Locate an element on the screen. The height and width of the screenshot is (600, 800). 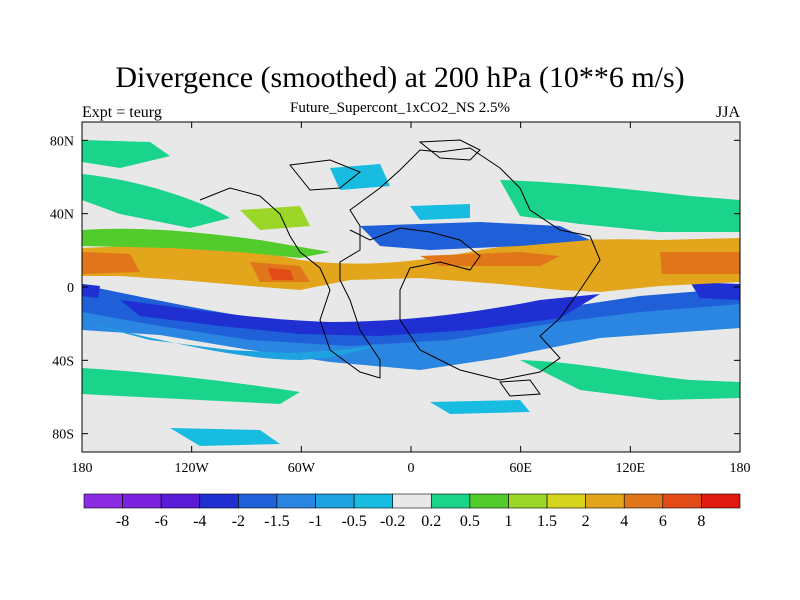
experiment-label: Expt = teurg is located at coordinates (122, 112).